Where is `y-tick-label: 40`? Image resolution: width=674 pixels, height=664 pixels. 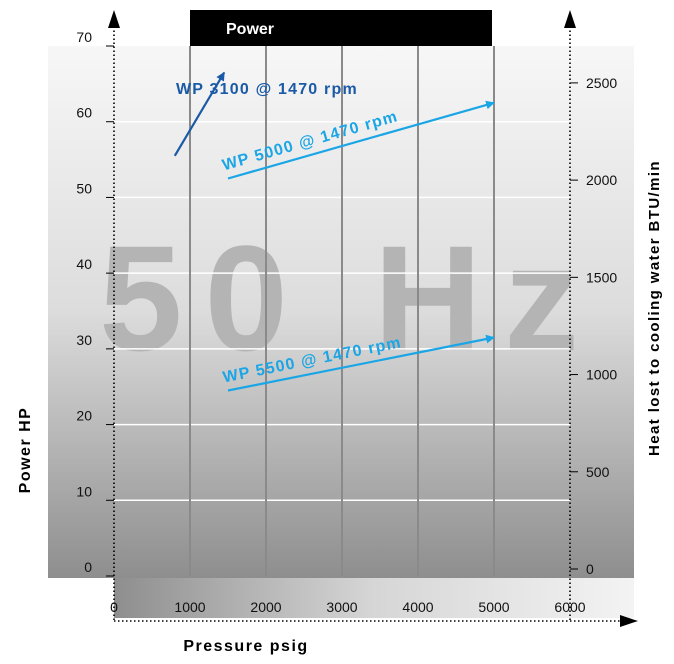 y-tick-label: 40 is located at coordinates (84, 264).